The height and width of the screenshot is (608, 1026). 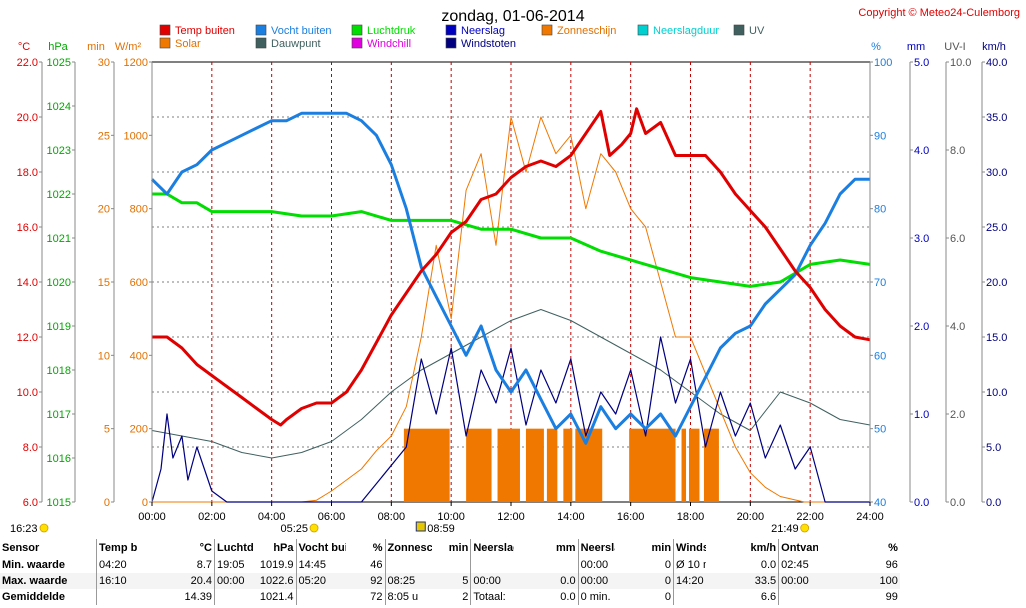 What do you see at coordinates (59, 151) in the screenshot?
I see `pressure-tick-label: 1023` at bounding box center [59, 151].